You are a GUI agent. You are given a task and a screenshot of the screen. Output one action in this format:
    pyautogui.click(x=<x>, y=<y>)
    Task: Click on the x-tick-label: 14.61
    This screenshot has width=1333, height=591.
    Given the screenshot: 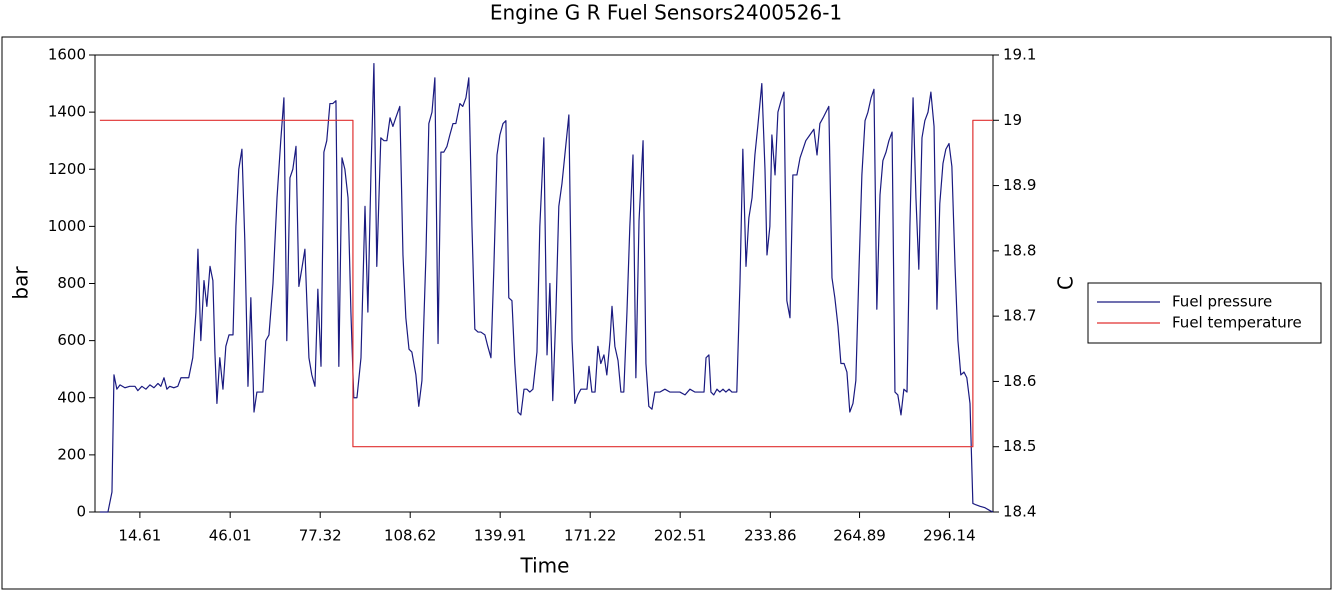 What is the action you would take?
    pyautogui.click(x=139, y=536)
    